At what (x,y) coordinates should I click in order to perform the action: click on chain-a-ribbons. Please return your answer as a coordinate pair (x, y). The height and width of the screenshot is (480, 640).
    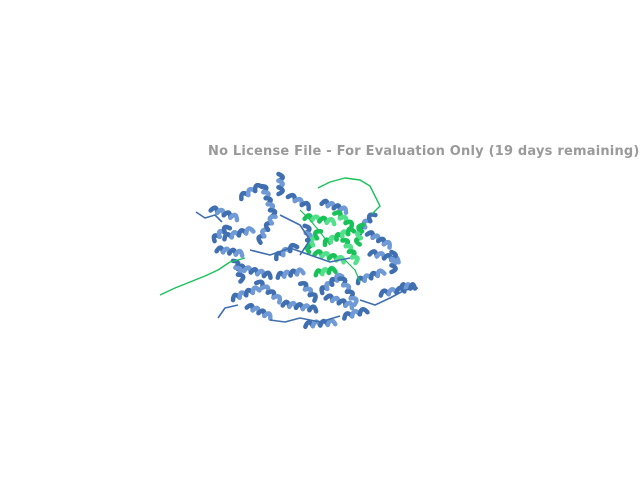
    Looking at the image, I should click on (313, 250).